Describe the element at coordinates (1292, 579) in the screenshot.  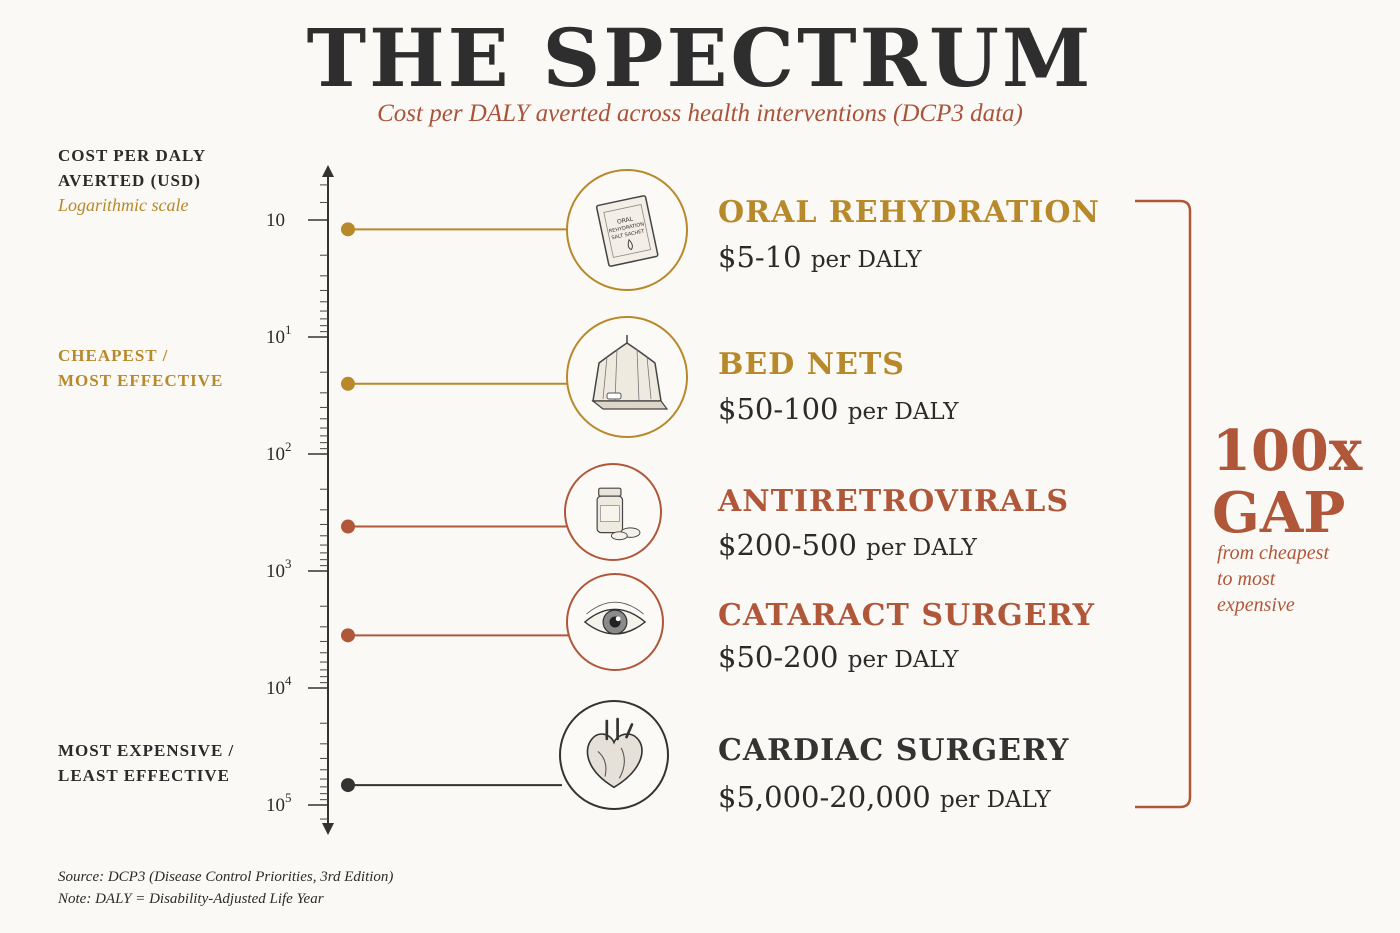
I see `gap-note: from cheapest to most expensive` at that location.